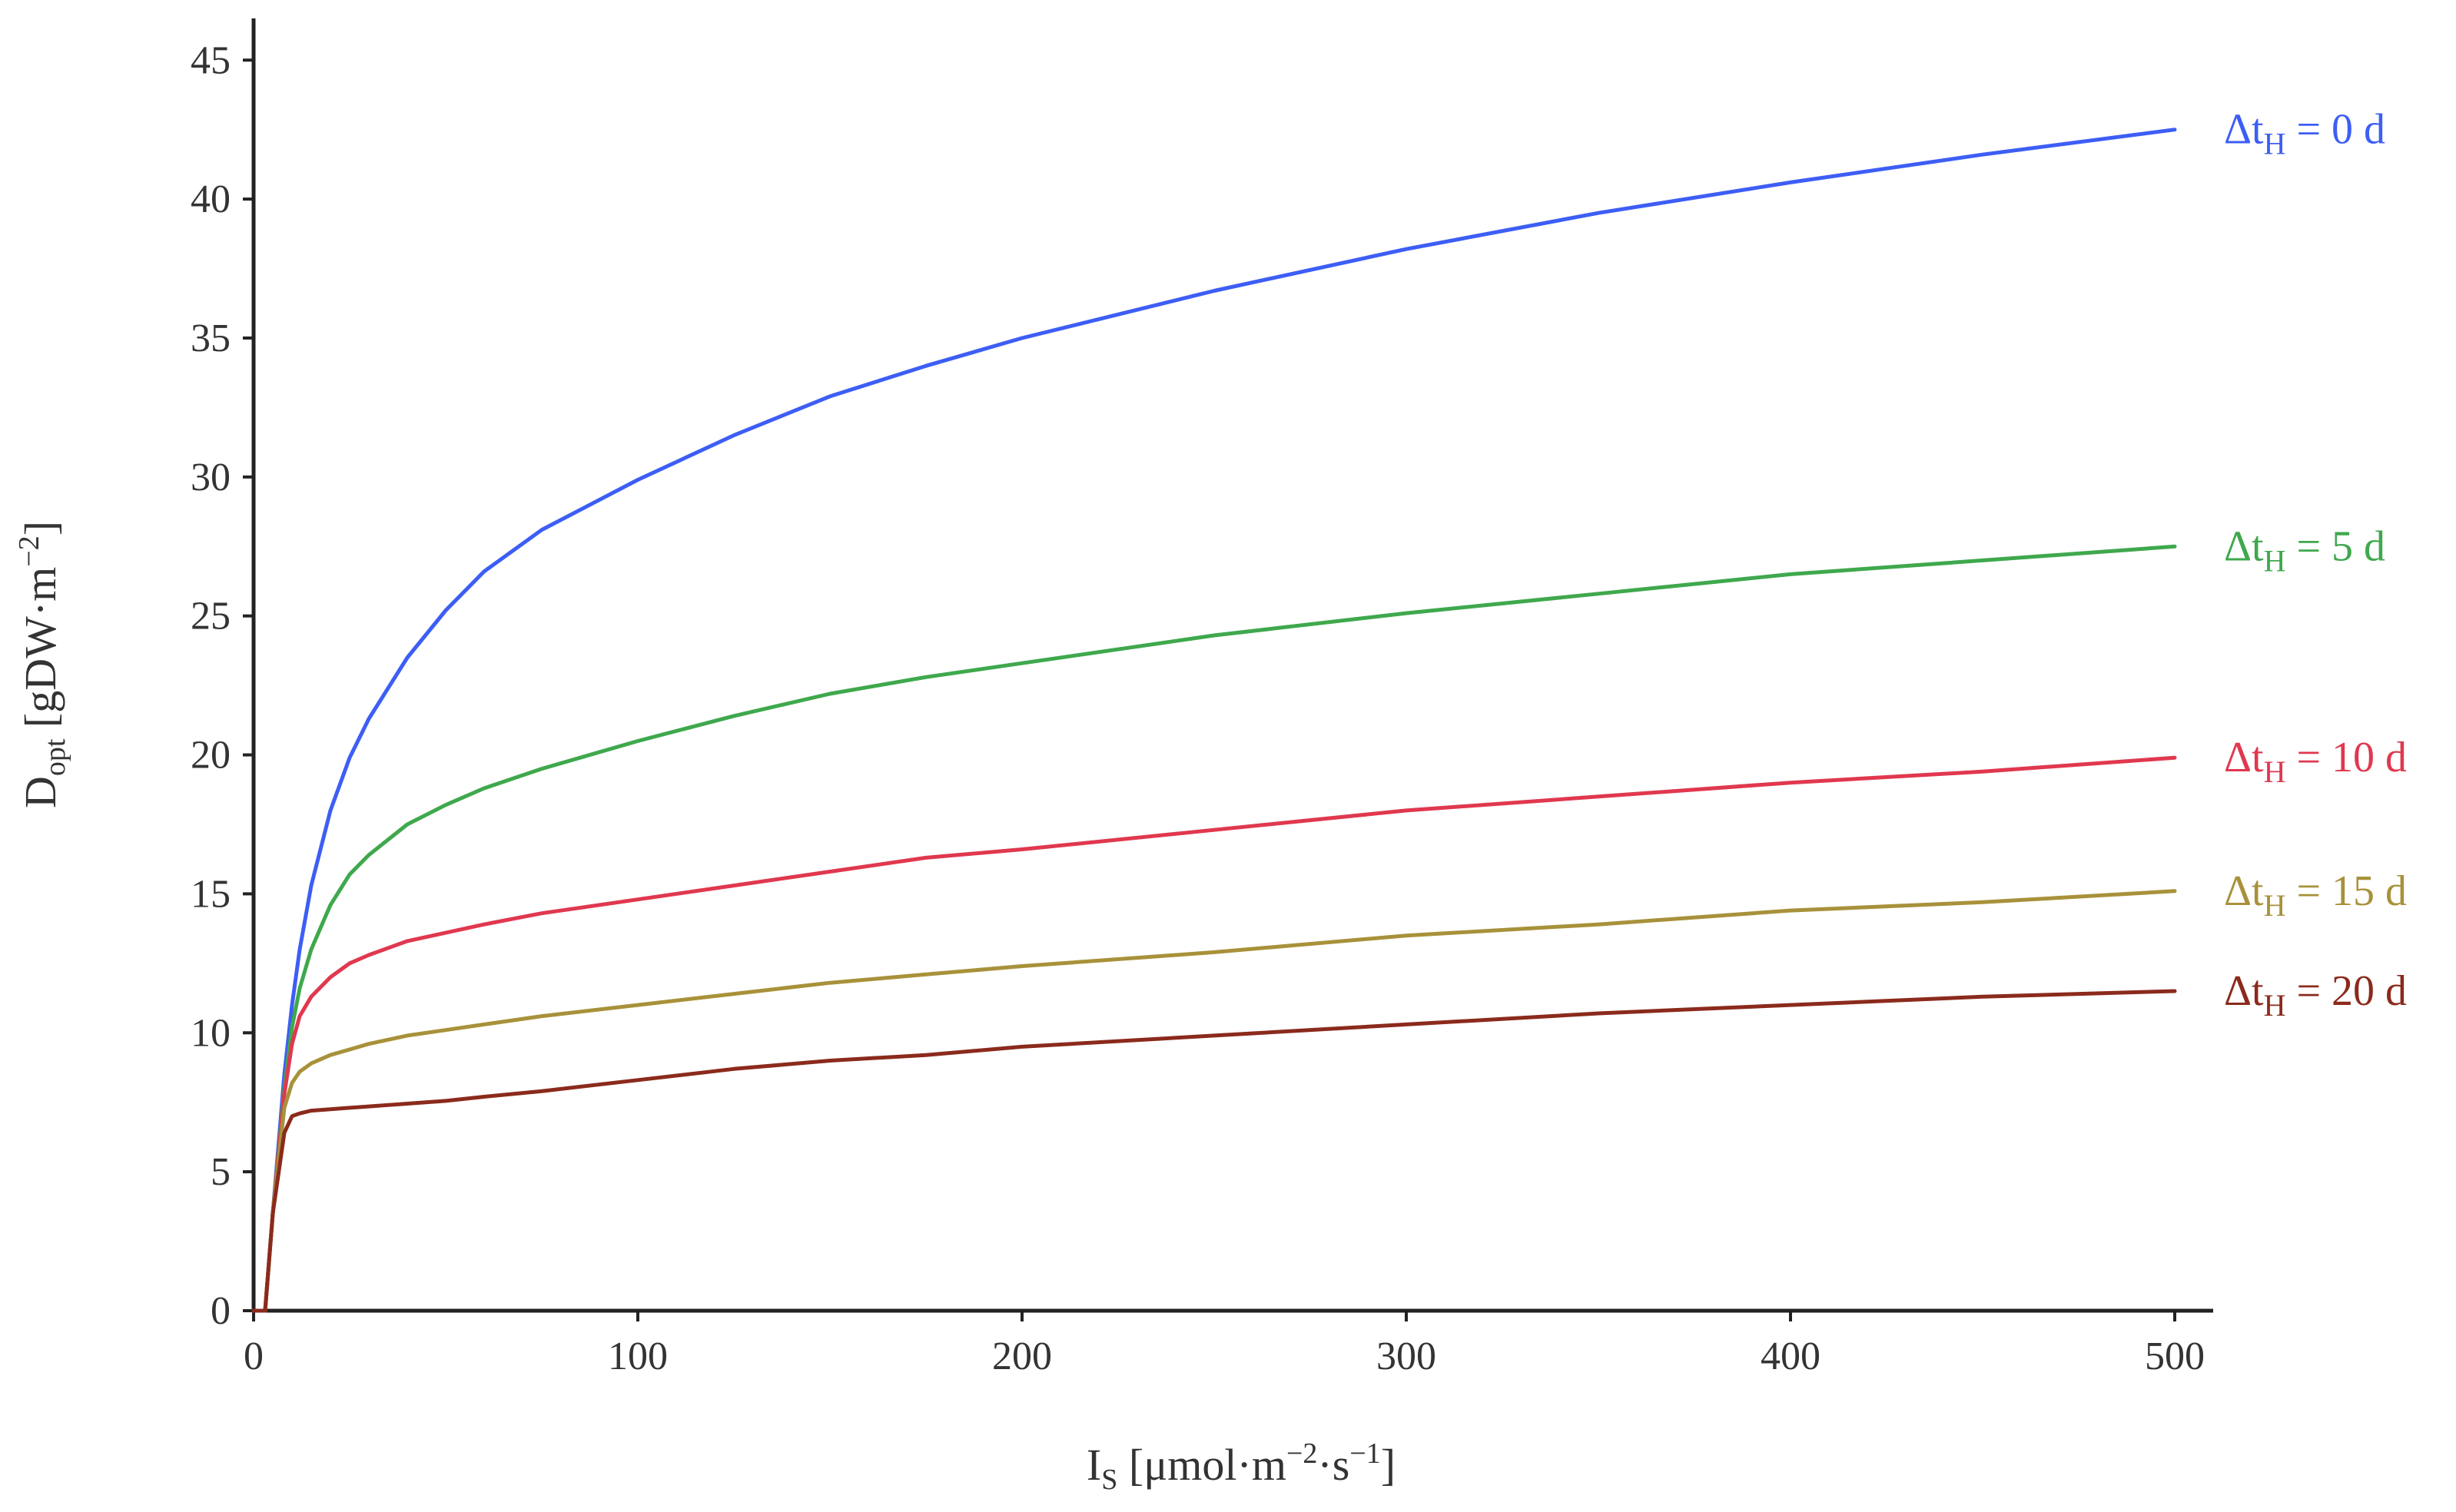 Image resolution: width=2456 pixels, height=1512 pixels. What do you see at coordinates (638, 1356) in the screenshot?
I see `x-tick-label: 100` at bounding box center [638, 1356].